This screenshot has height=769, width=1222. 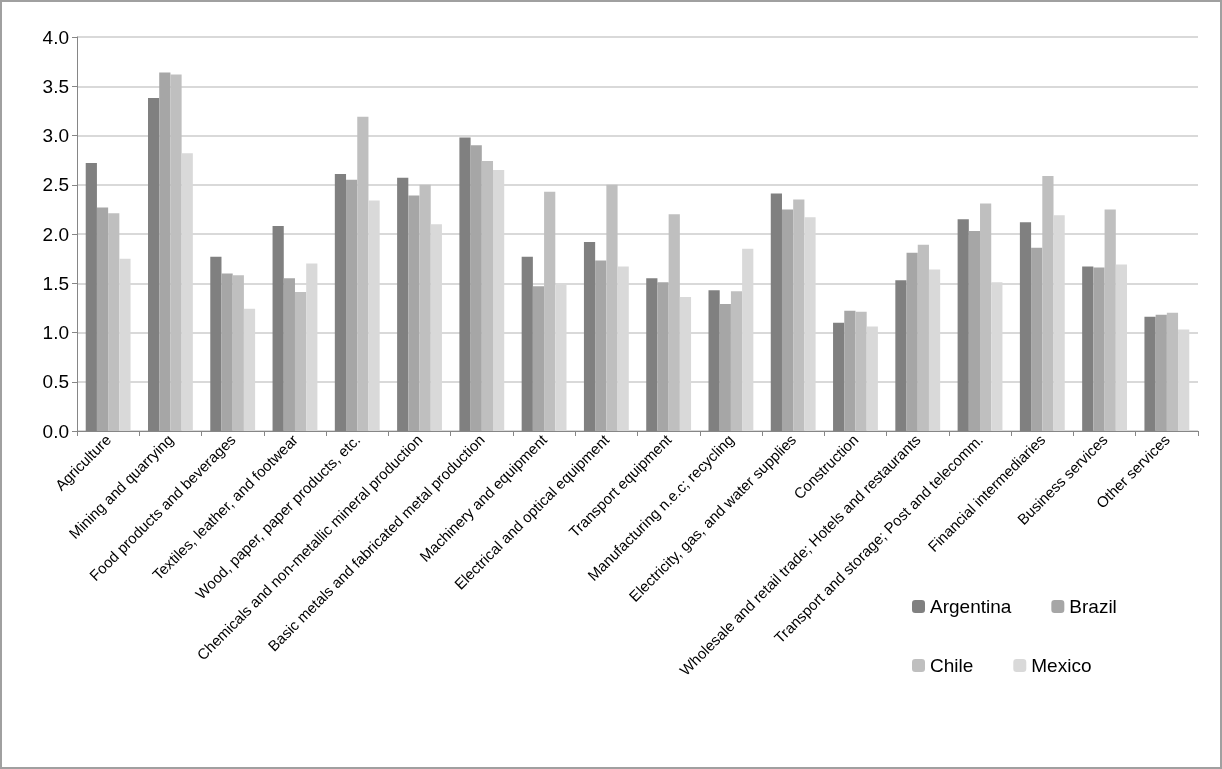 What do you see at coordinates (55, 185) in the screenshot?
I see `y-tick-label: 2.5` at bounding box center [55, 185].